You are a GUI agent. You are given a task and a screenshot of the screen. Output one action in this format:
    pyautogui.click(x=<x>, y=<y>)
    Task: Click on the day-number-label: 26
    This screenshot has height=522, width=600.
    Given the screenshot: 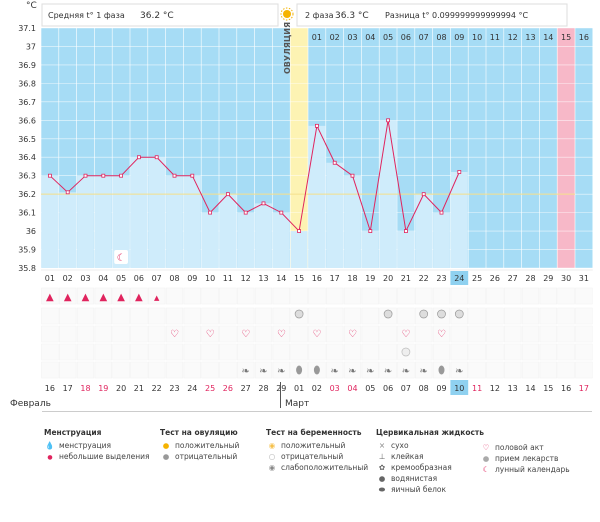 What is the action you would take?
    pyautogui.click(x=495, y=278)
    